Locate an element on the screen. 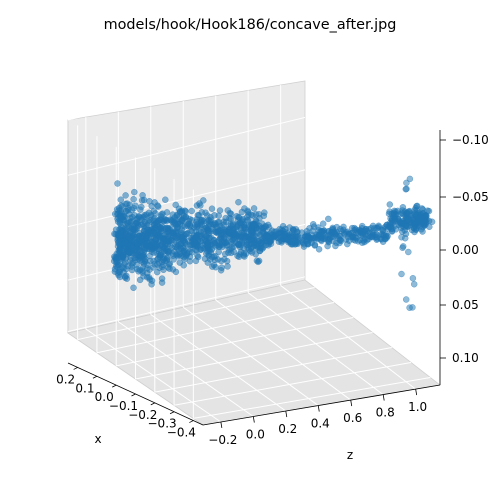 This screenshot has width=500, height=500. x-tick-label: −0.3 is located at coordinates (162, 424).